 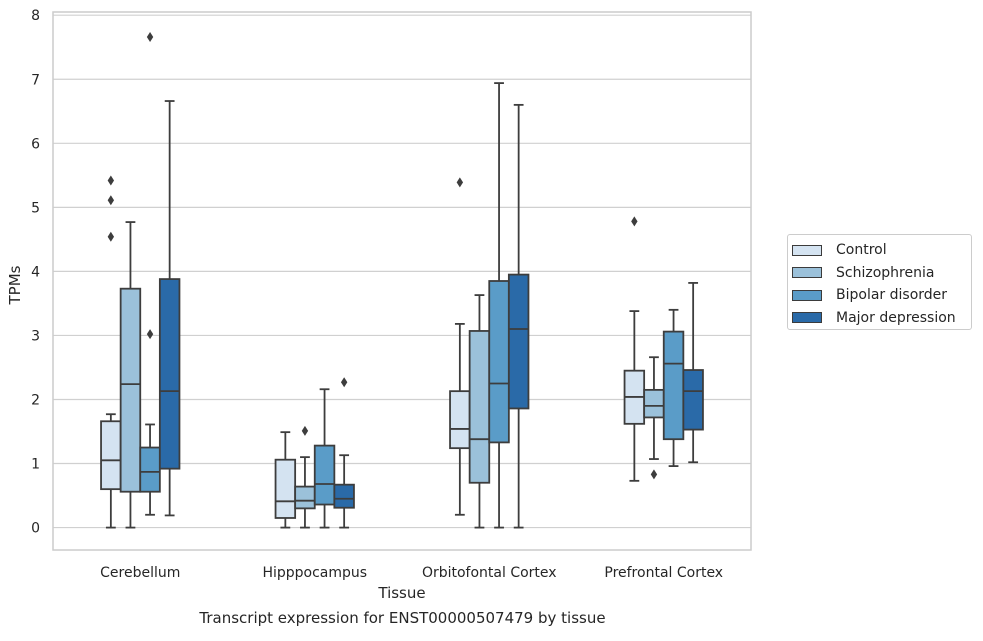 I want to click on y-axis-label: TPMs, so click(x=15, y=285).